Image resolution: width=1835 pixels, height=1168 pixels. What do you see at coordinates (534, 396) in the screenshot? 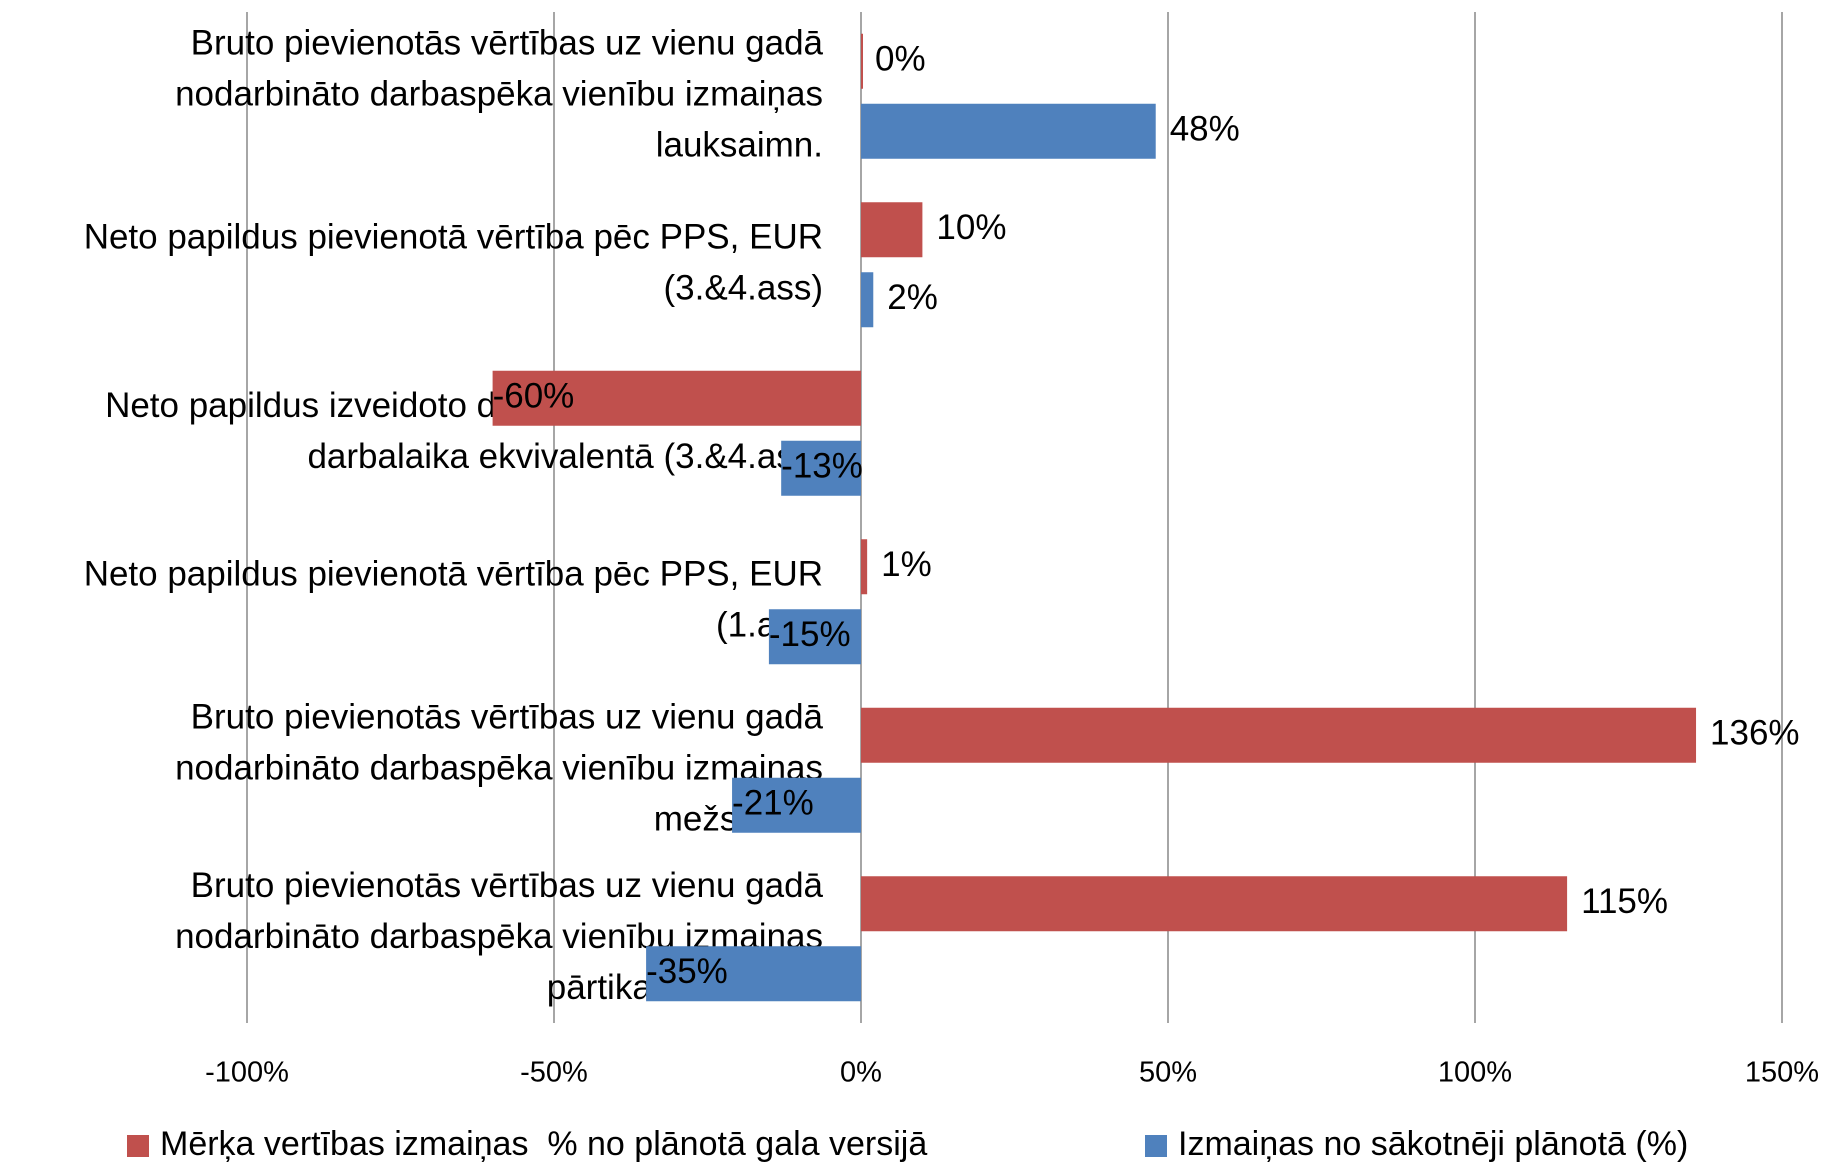
I see `data-label: -60%` at bounding box center [534, 396].